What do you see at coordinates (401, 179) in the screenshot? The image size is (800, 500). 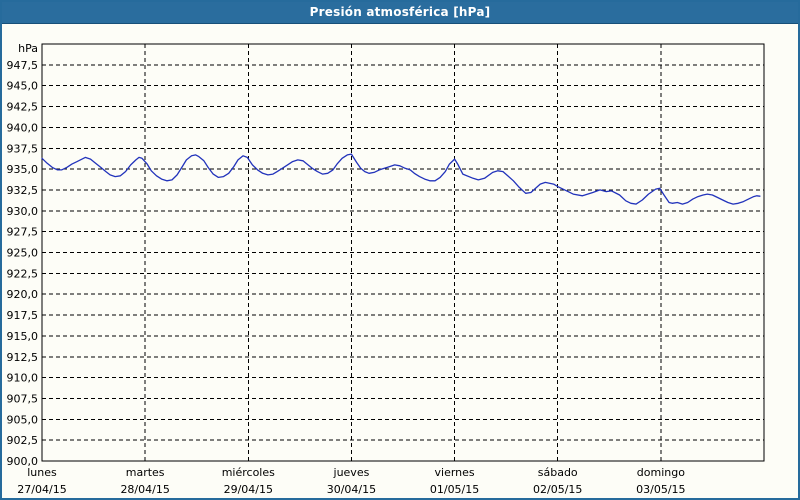 I see `pressure-series-line` at bounding box center [401, 179].